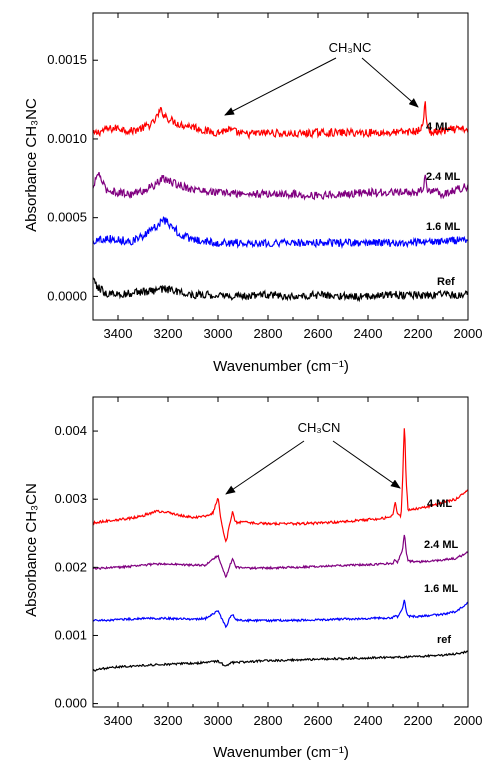 The width and height of the screenshot is (483, 762). What do you see at coordinates (72, 177) in the screenshot?
I see `y-axis: 0.0000 0.0005 0.0010 0.0015` at bounding box center [72, 177].